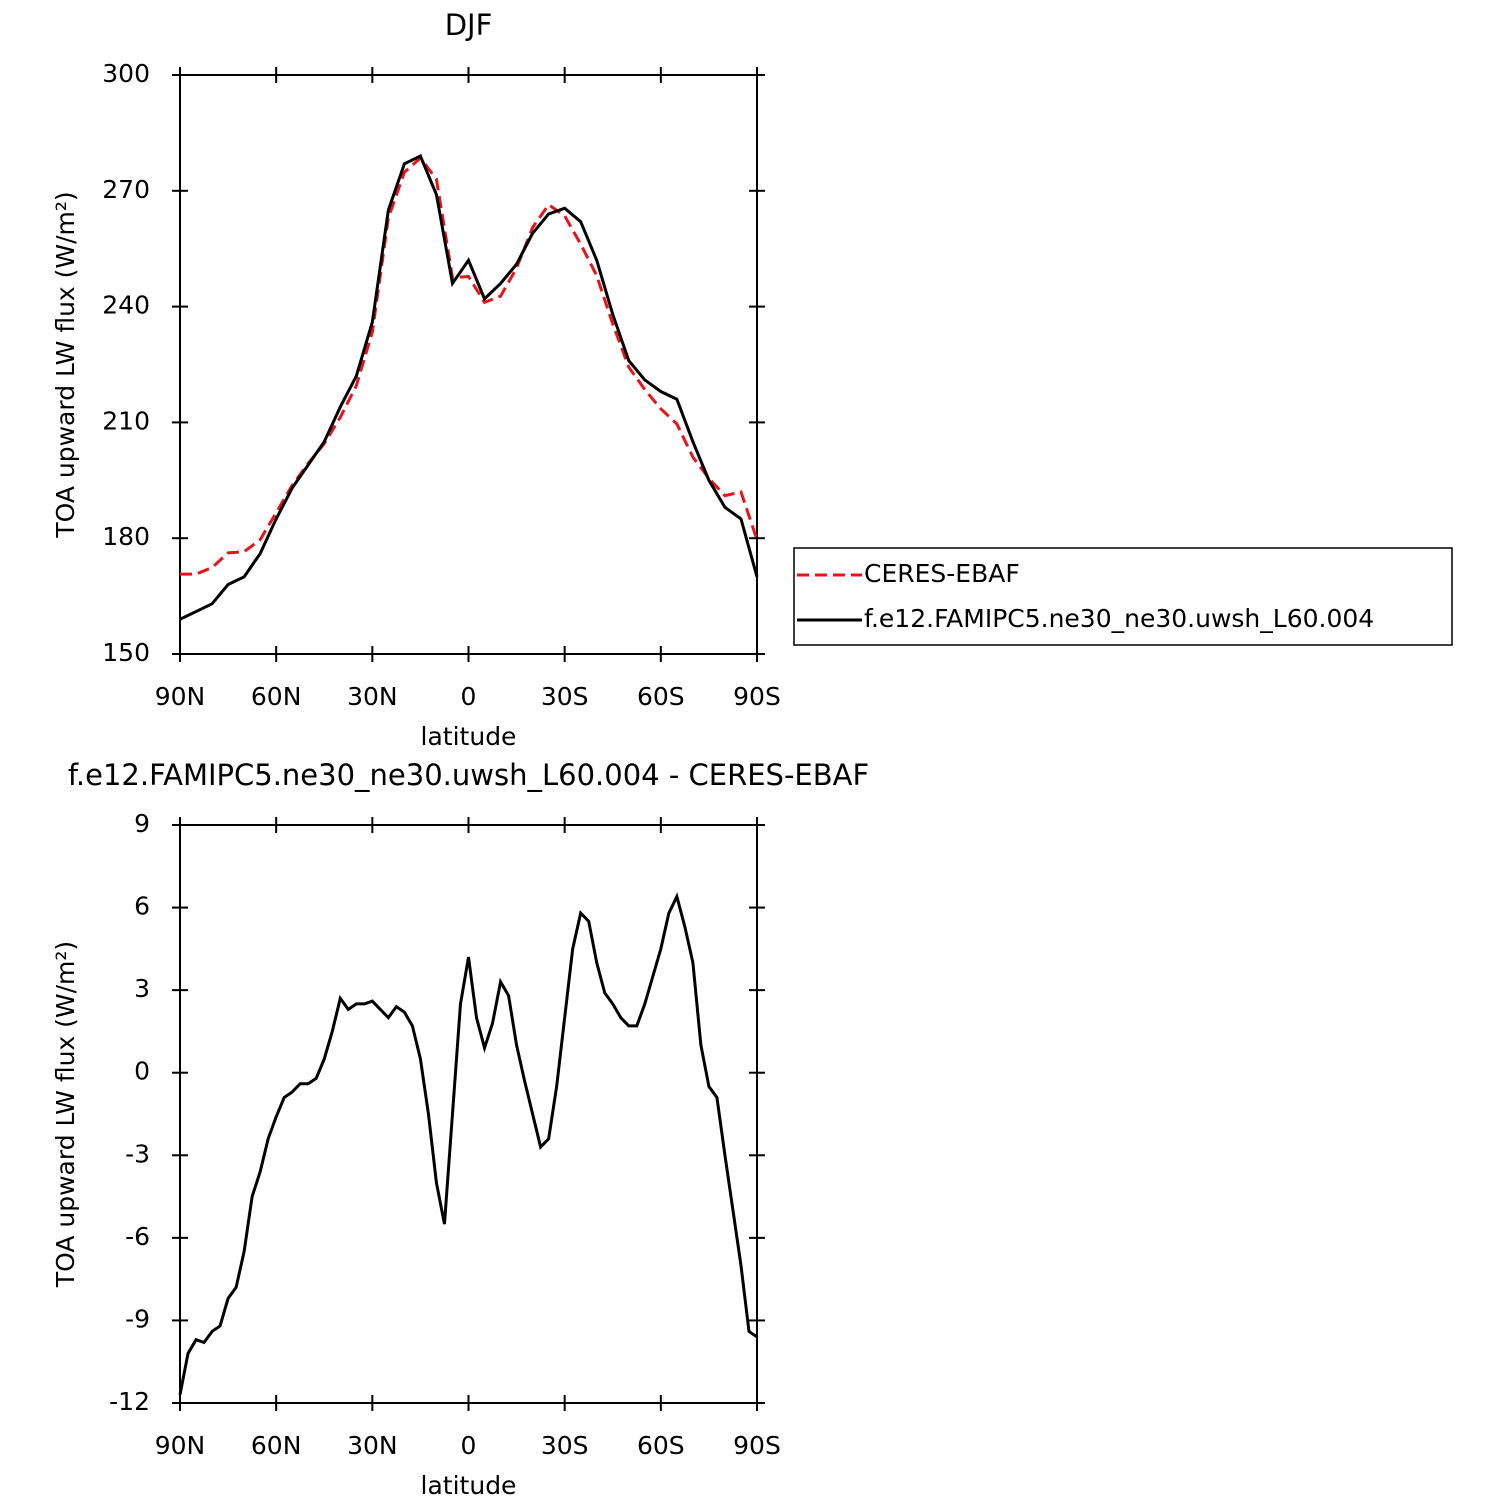 Image resolution: width=1505 pixels, height=1508 pixels. I want to click on legend-label: CERES-EBAF, so click(942, 573).